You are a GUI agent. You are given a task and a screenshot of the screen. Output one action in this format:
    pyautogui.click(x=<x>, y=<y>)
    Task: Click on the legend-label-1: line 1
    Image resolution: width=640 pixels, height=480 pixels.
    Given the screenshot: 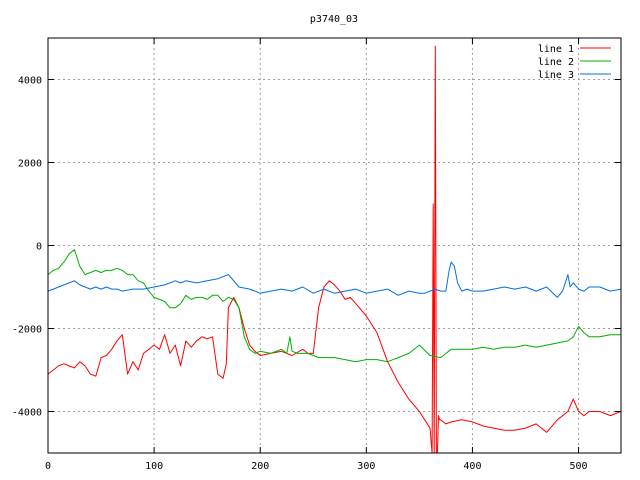 What is the action you would take?
    pyautogui.click(x=556, y=49)
    